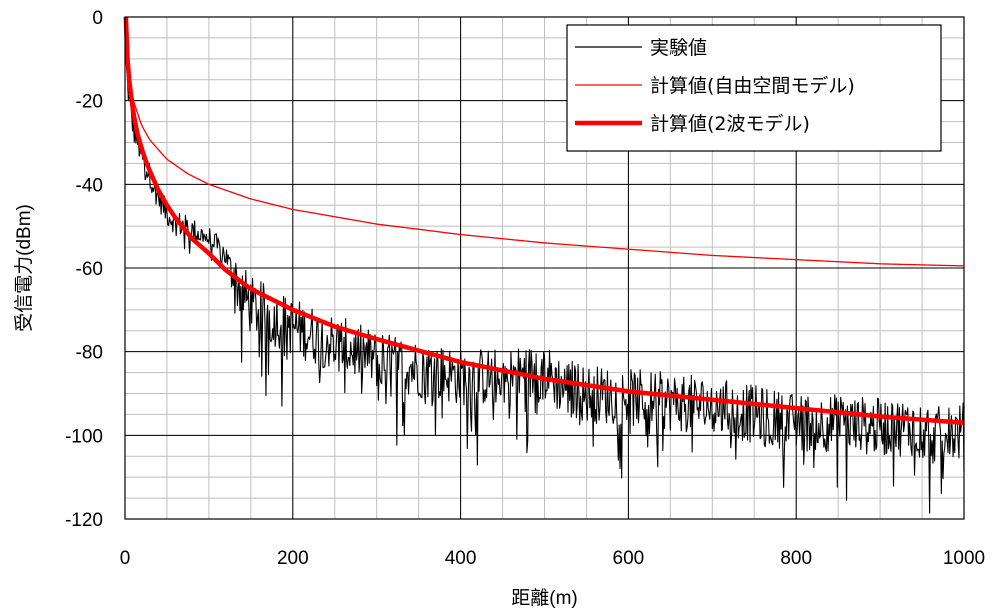 This screenshot has height=615, width=994. What do you see at coordinates (730, 124) in the screenshot?
I see `legend-label-two-ray-model: 計算値(2波モデル)` at bounding box center [730, 124].